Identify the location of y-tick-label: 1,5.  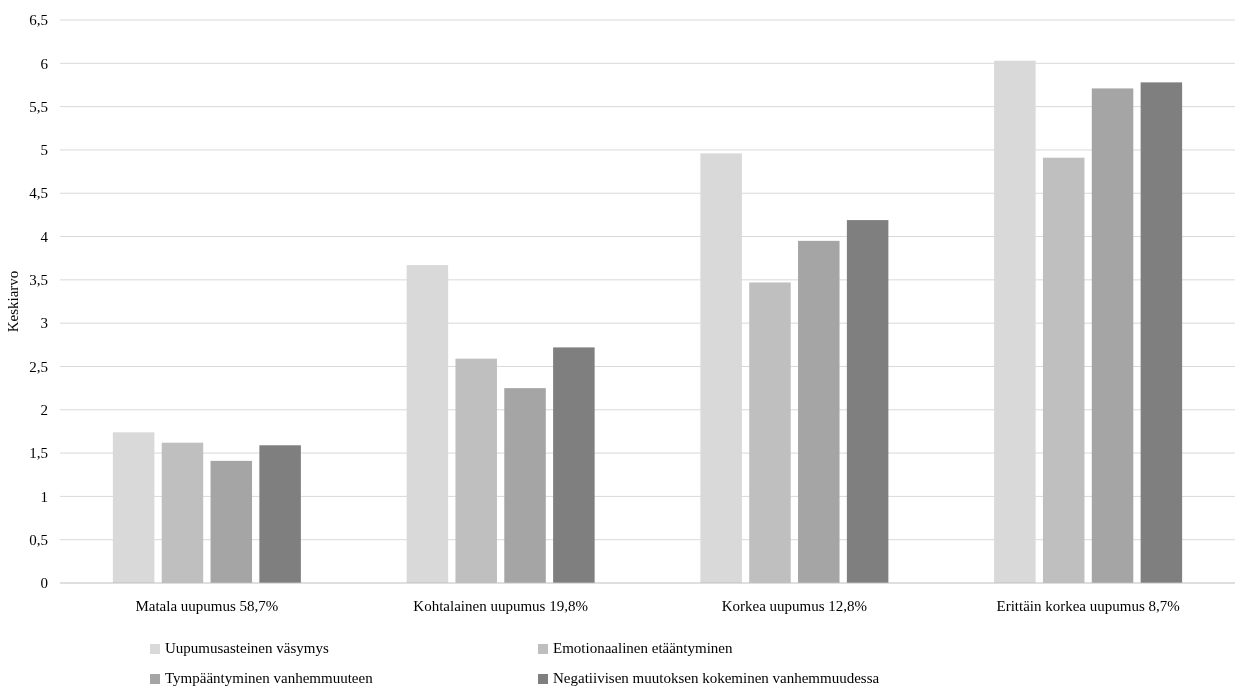
(38, 453).